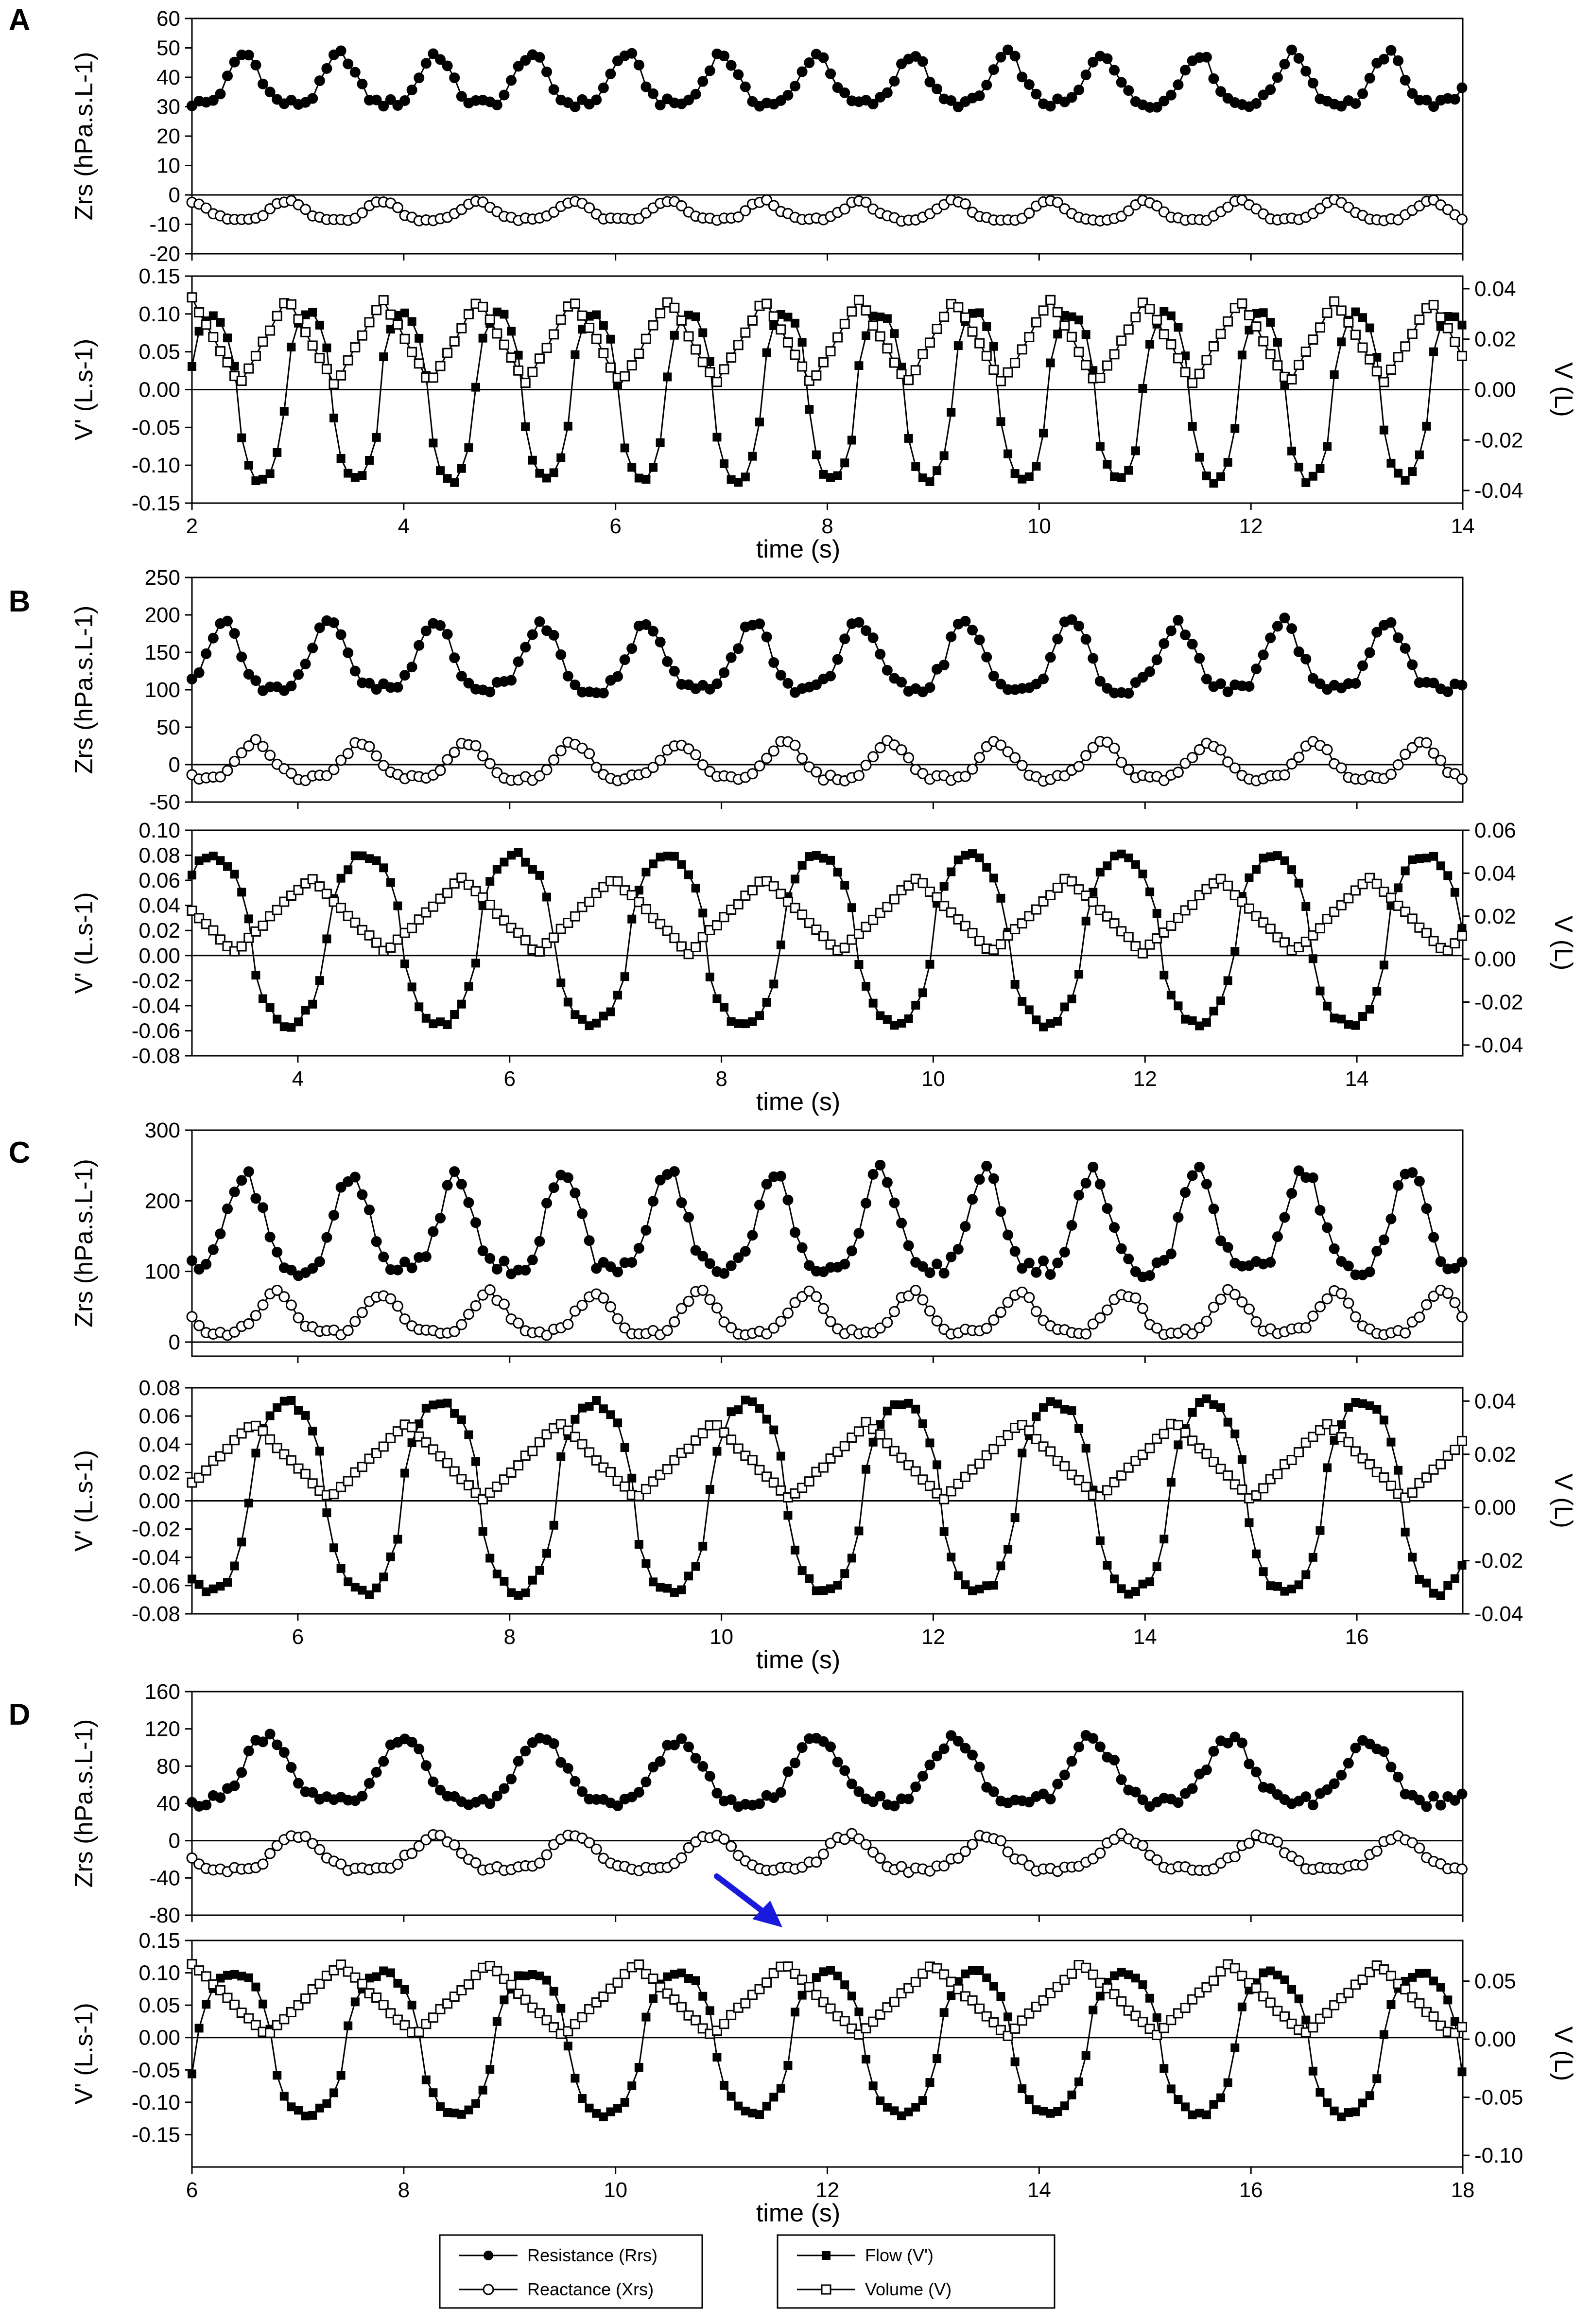 The image size is (1592, 2324). What do you see at coordinates (168, 136) in the screenshot?
I see `y-tick-label: 20` at bounding box center [168, 136].